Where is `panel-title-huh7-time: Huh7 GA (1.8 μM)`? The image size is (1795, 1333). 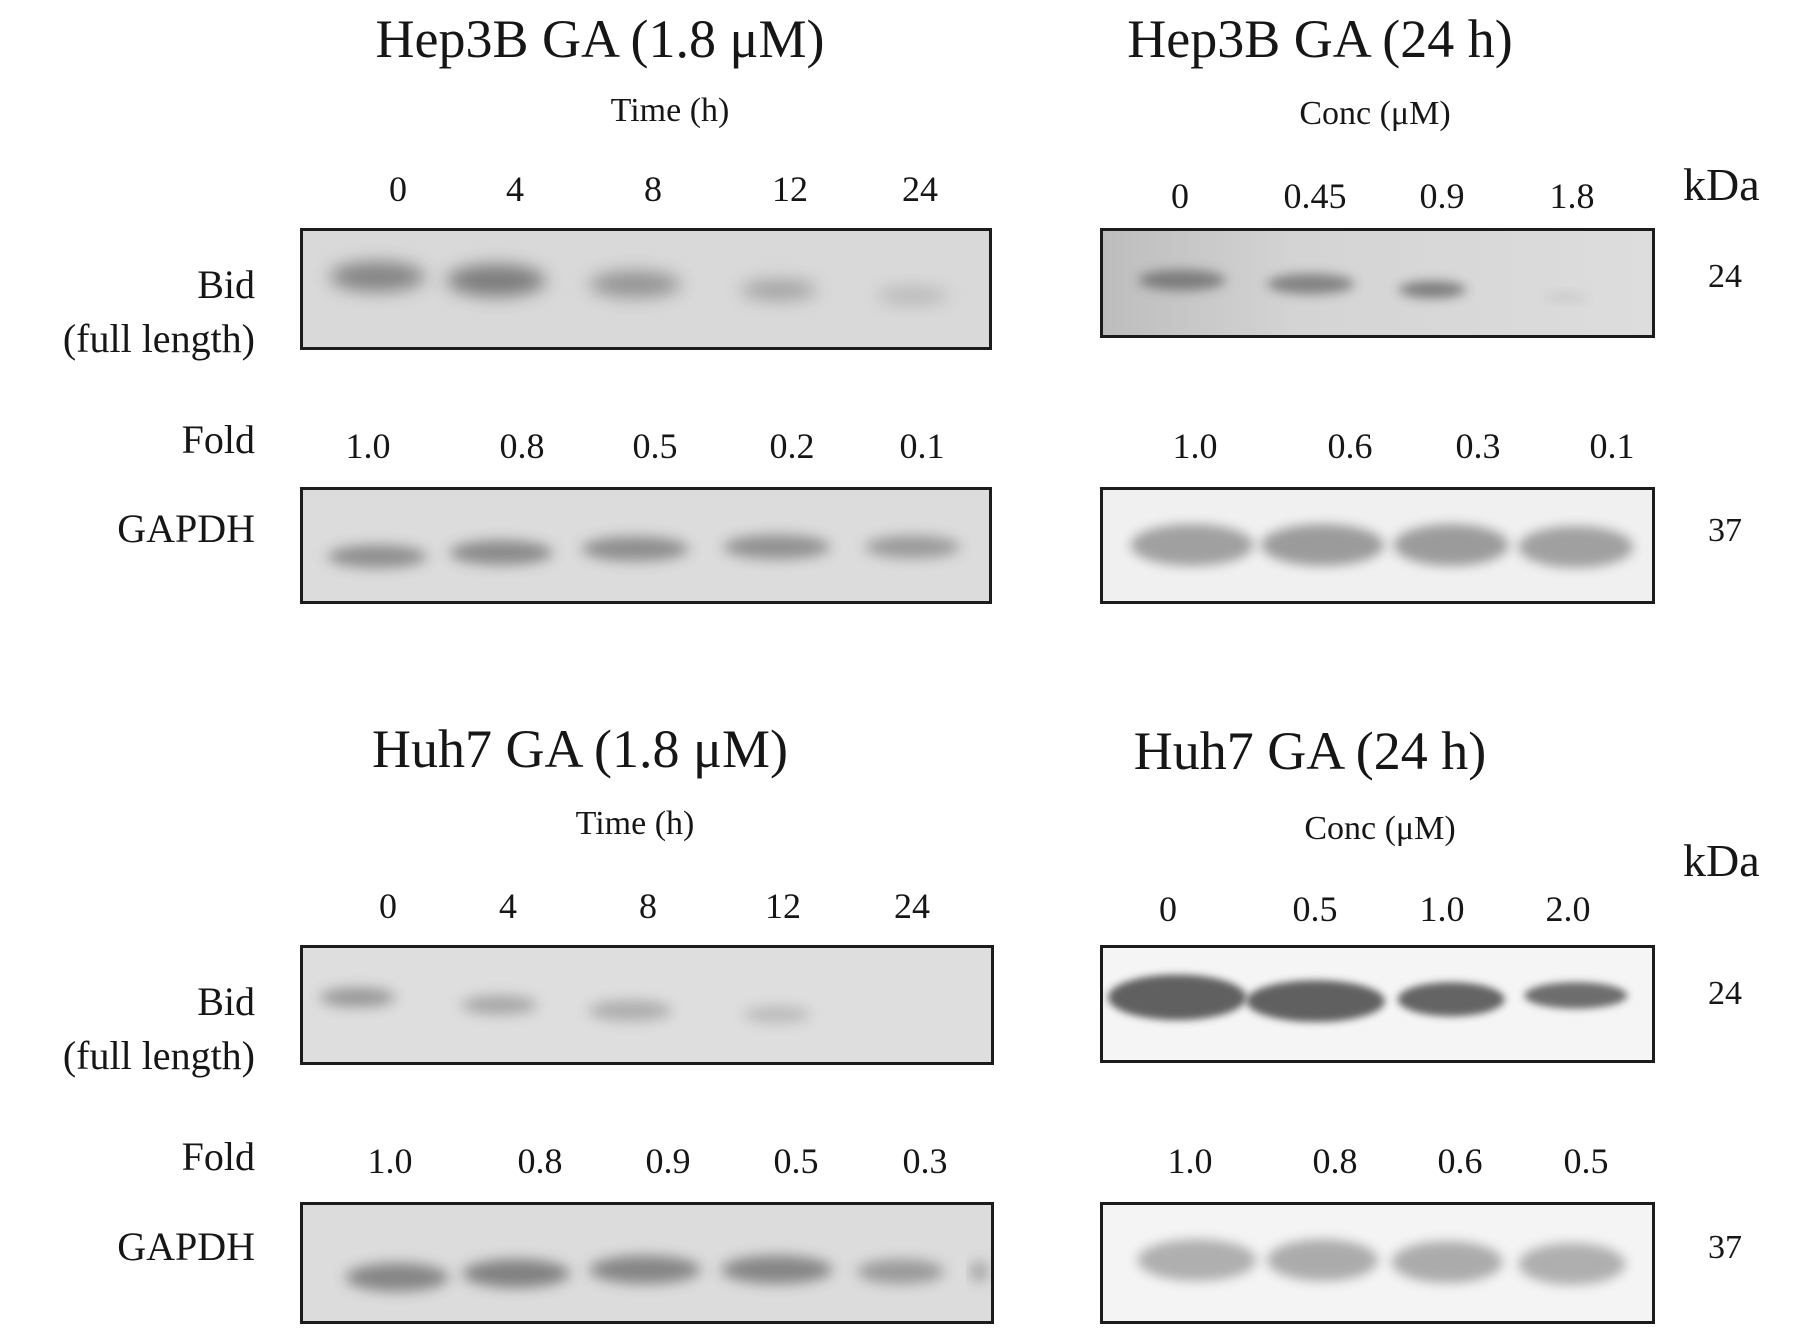 panel-title-huh7-time: Huh7 GA (1.8 μM) is located at coordinates (580, 749).